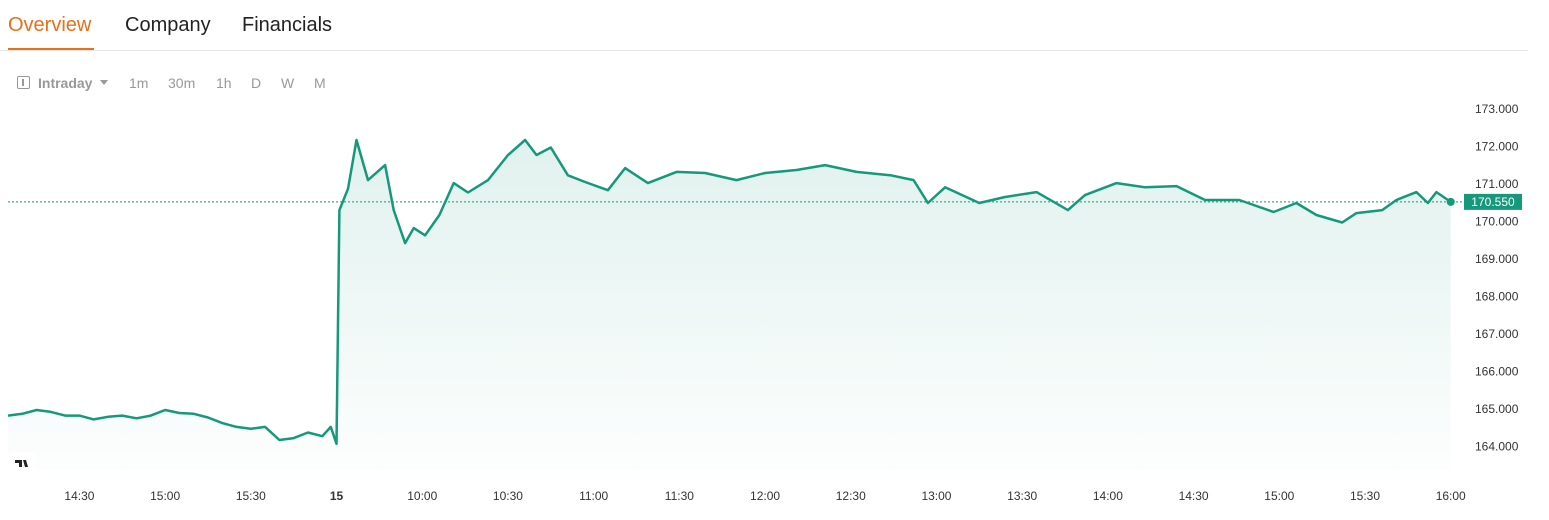 The height and width of the screenshot is (520, 1549). I want to click on x-tick-label: 14:00, so click(1108, 496).